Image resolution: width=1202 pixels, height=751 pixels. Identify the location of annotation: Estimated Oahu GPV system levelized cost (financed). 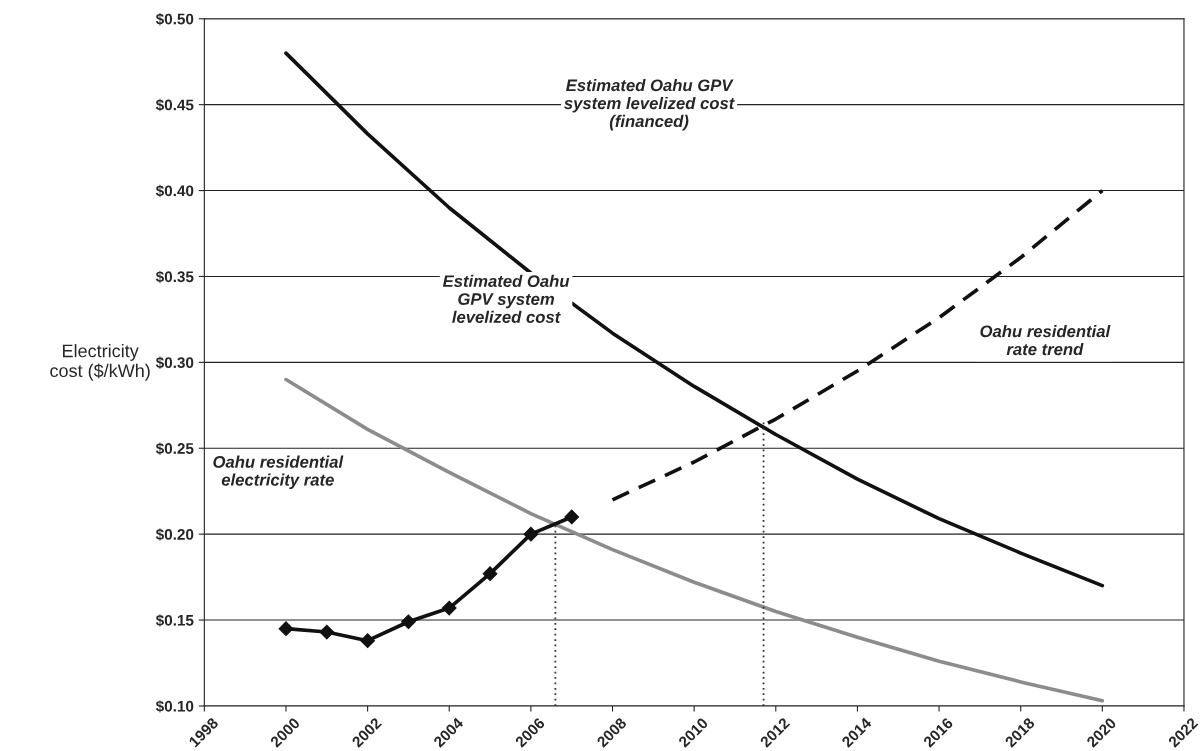
(649, 104).